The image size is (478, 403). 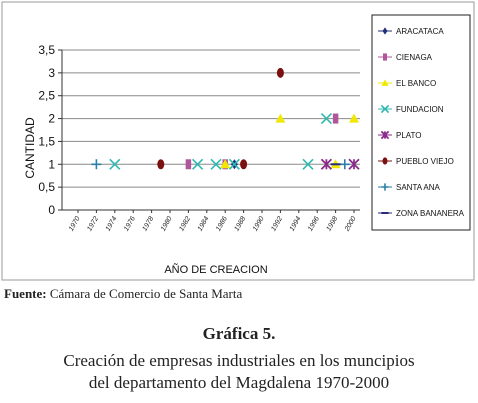 I want to click on figure-number: Gráfica 5., so click(x=239, y=333).